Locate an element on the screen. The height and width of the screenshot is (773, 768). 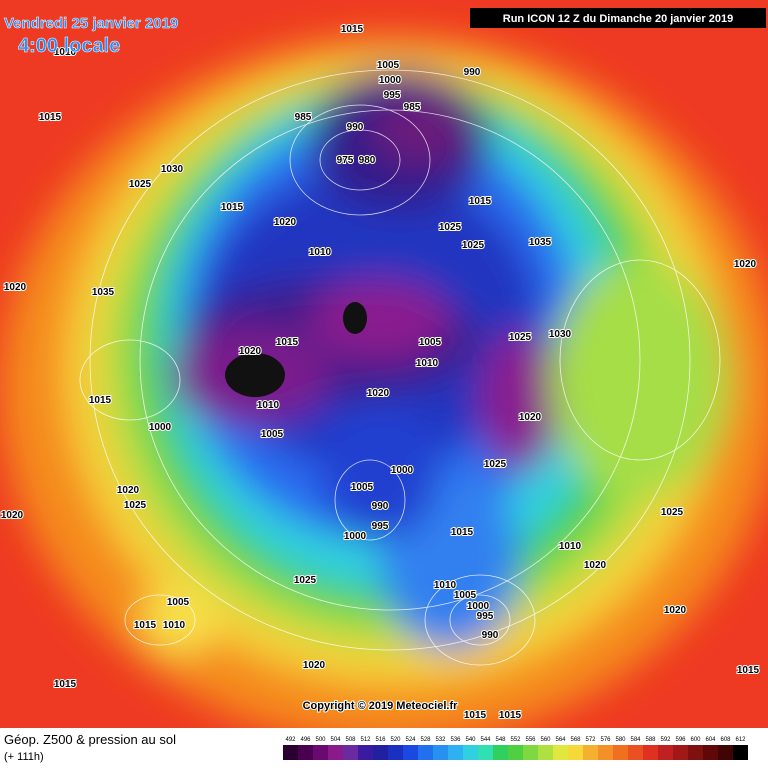
scale-label: 500 is located at coordinates (320, 740).